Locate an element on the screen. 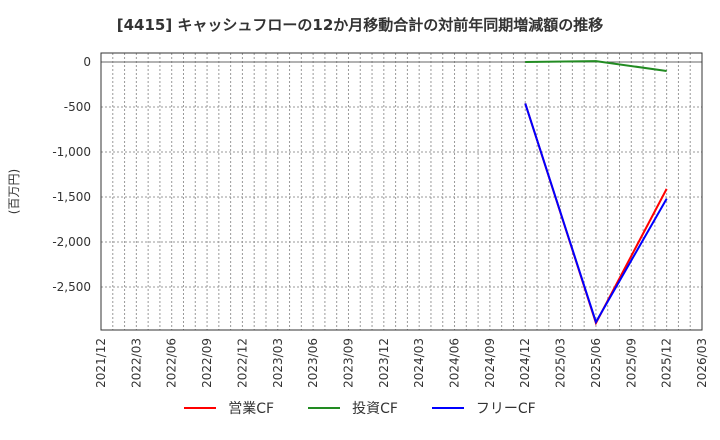  legend-label: 投資CF is located at coordinates (375, 409).